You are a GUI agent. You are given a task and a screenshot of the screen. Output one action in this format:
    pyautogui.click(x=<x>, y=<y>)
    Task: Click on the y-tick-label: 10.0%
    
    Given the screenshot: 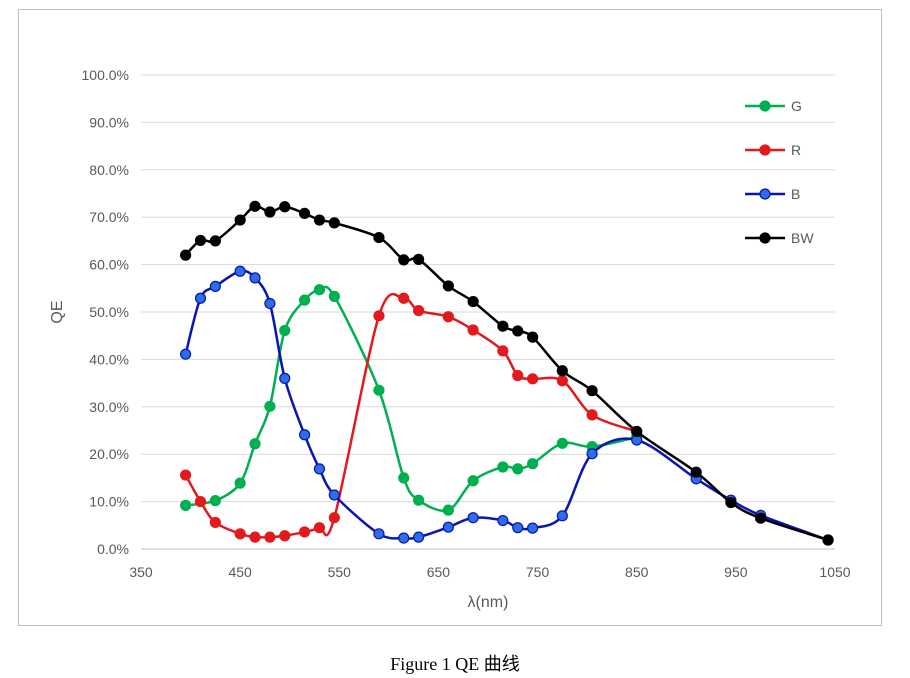 What is the action you would take?
    pyautogui.click(x=109, y=502)
    